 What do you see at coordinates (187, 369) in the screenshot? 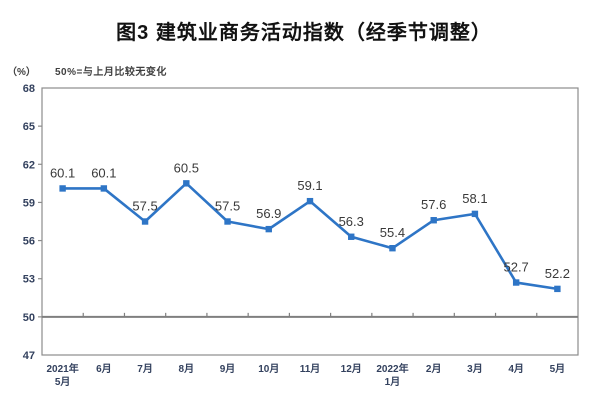
I see `x-axis-tick-label: 8月` at bounding box center [187, 369].